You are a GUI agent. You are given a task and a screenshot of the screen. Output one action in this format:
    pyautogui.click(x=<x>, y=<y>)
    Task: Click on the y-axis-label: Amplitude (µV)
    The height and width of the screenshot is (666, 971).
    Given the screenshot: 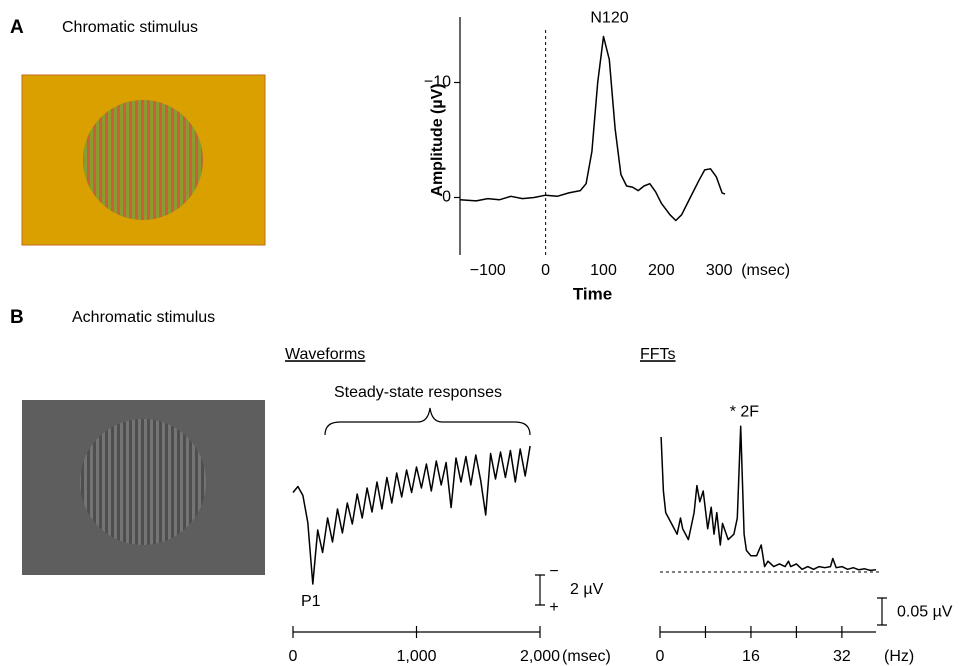 What is the action you would take?
    pyautogui.click(x=437, y=139)
    